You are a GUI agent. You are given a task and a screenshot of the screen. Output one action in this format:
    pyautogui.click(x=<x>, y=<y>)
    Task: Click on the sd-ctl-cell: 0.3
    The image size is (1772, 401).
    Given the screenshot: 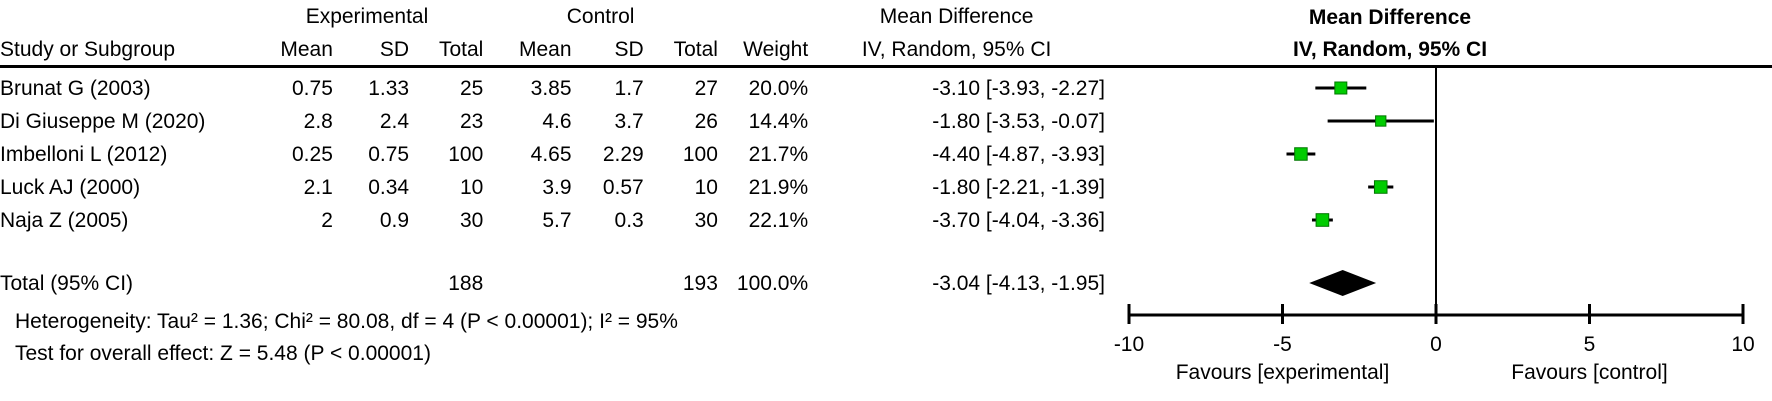 What is the action you would take?
    pyautogui.click(x=629, y=220)
    